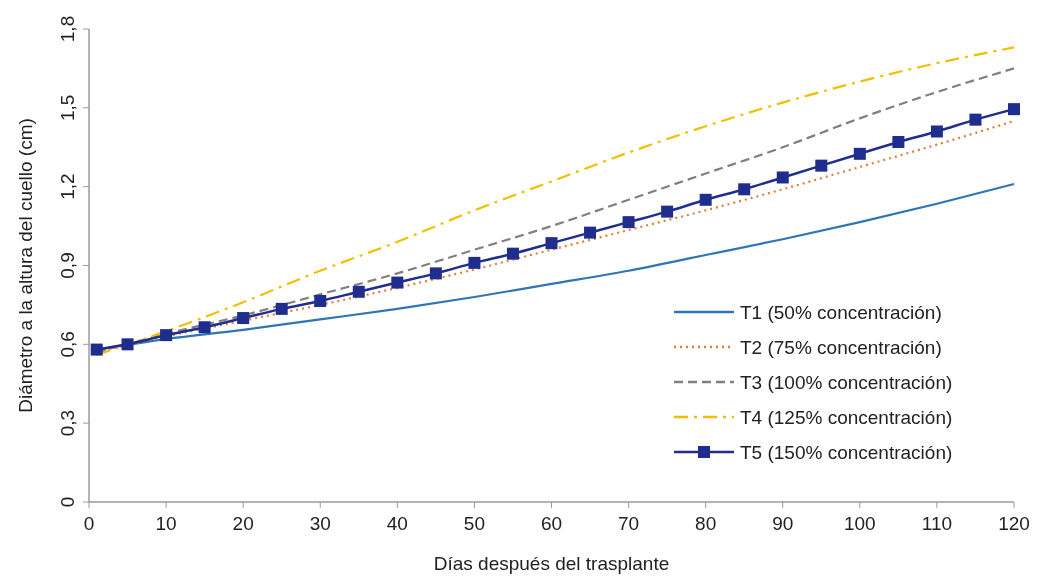 The image size is (1049, 587). What do you see at coordinates (67, 186) in the screenshot?
I see `y-tick-label: 1,2` at bounding box center [67, 186].